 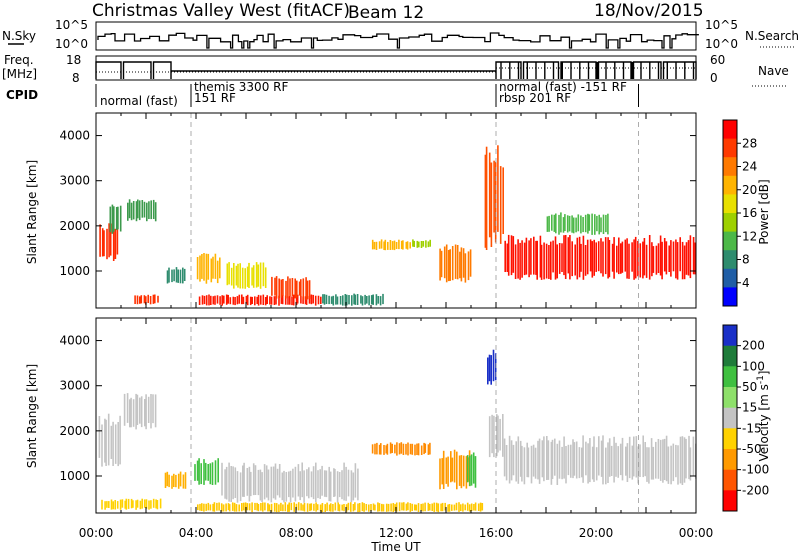 I want to click on power-cbar-label: Power [dB], so click(x=764, y=211).